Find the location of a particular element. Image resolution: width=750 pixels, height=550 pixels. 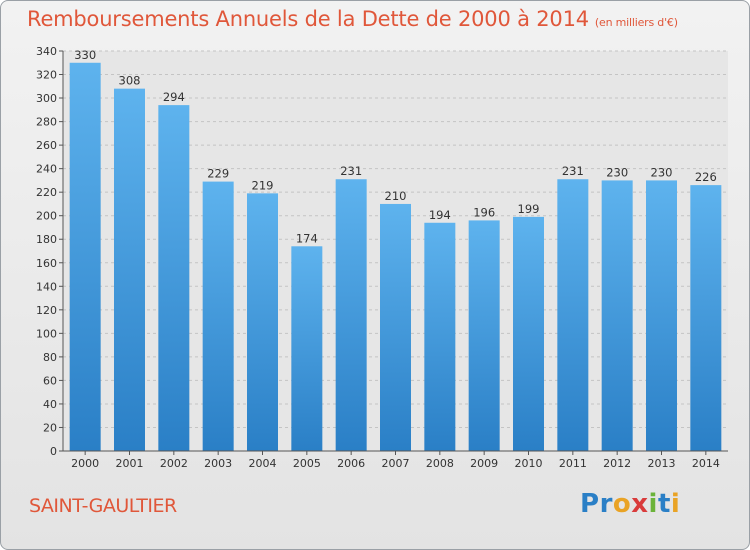

bar-2004 is located at coordinates (262, 322).